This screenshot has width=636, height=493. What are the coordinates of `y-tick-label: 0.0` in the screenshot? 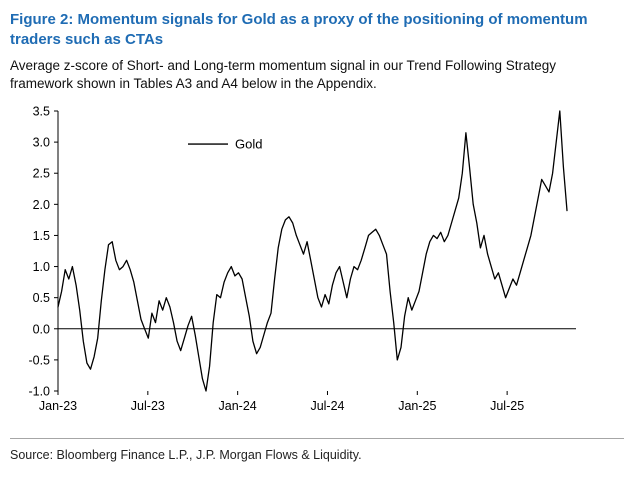 It's located at (41, 330).